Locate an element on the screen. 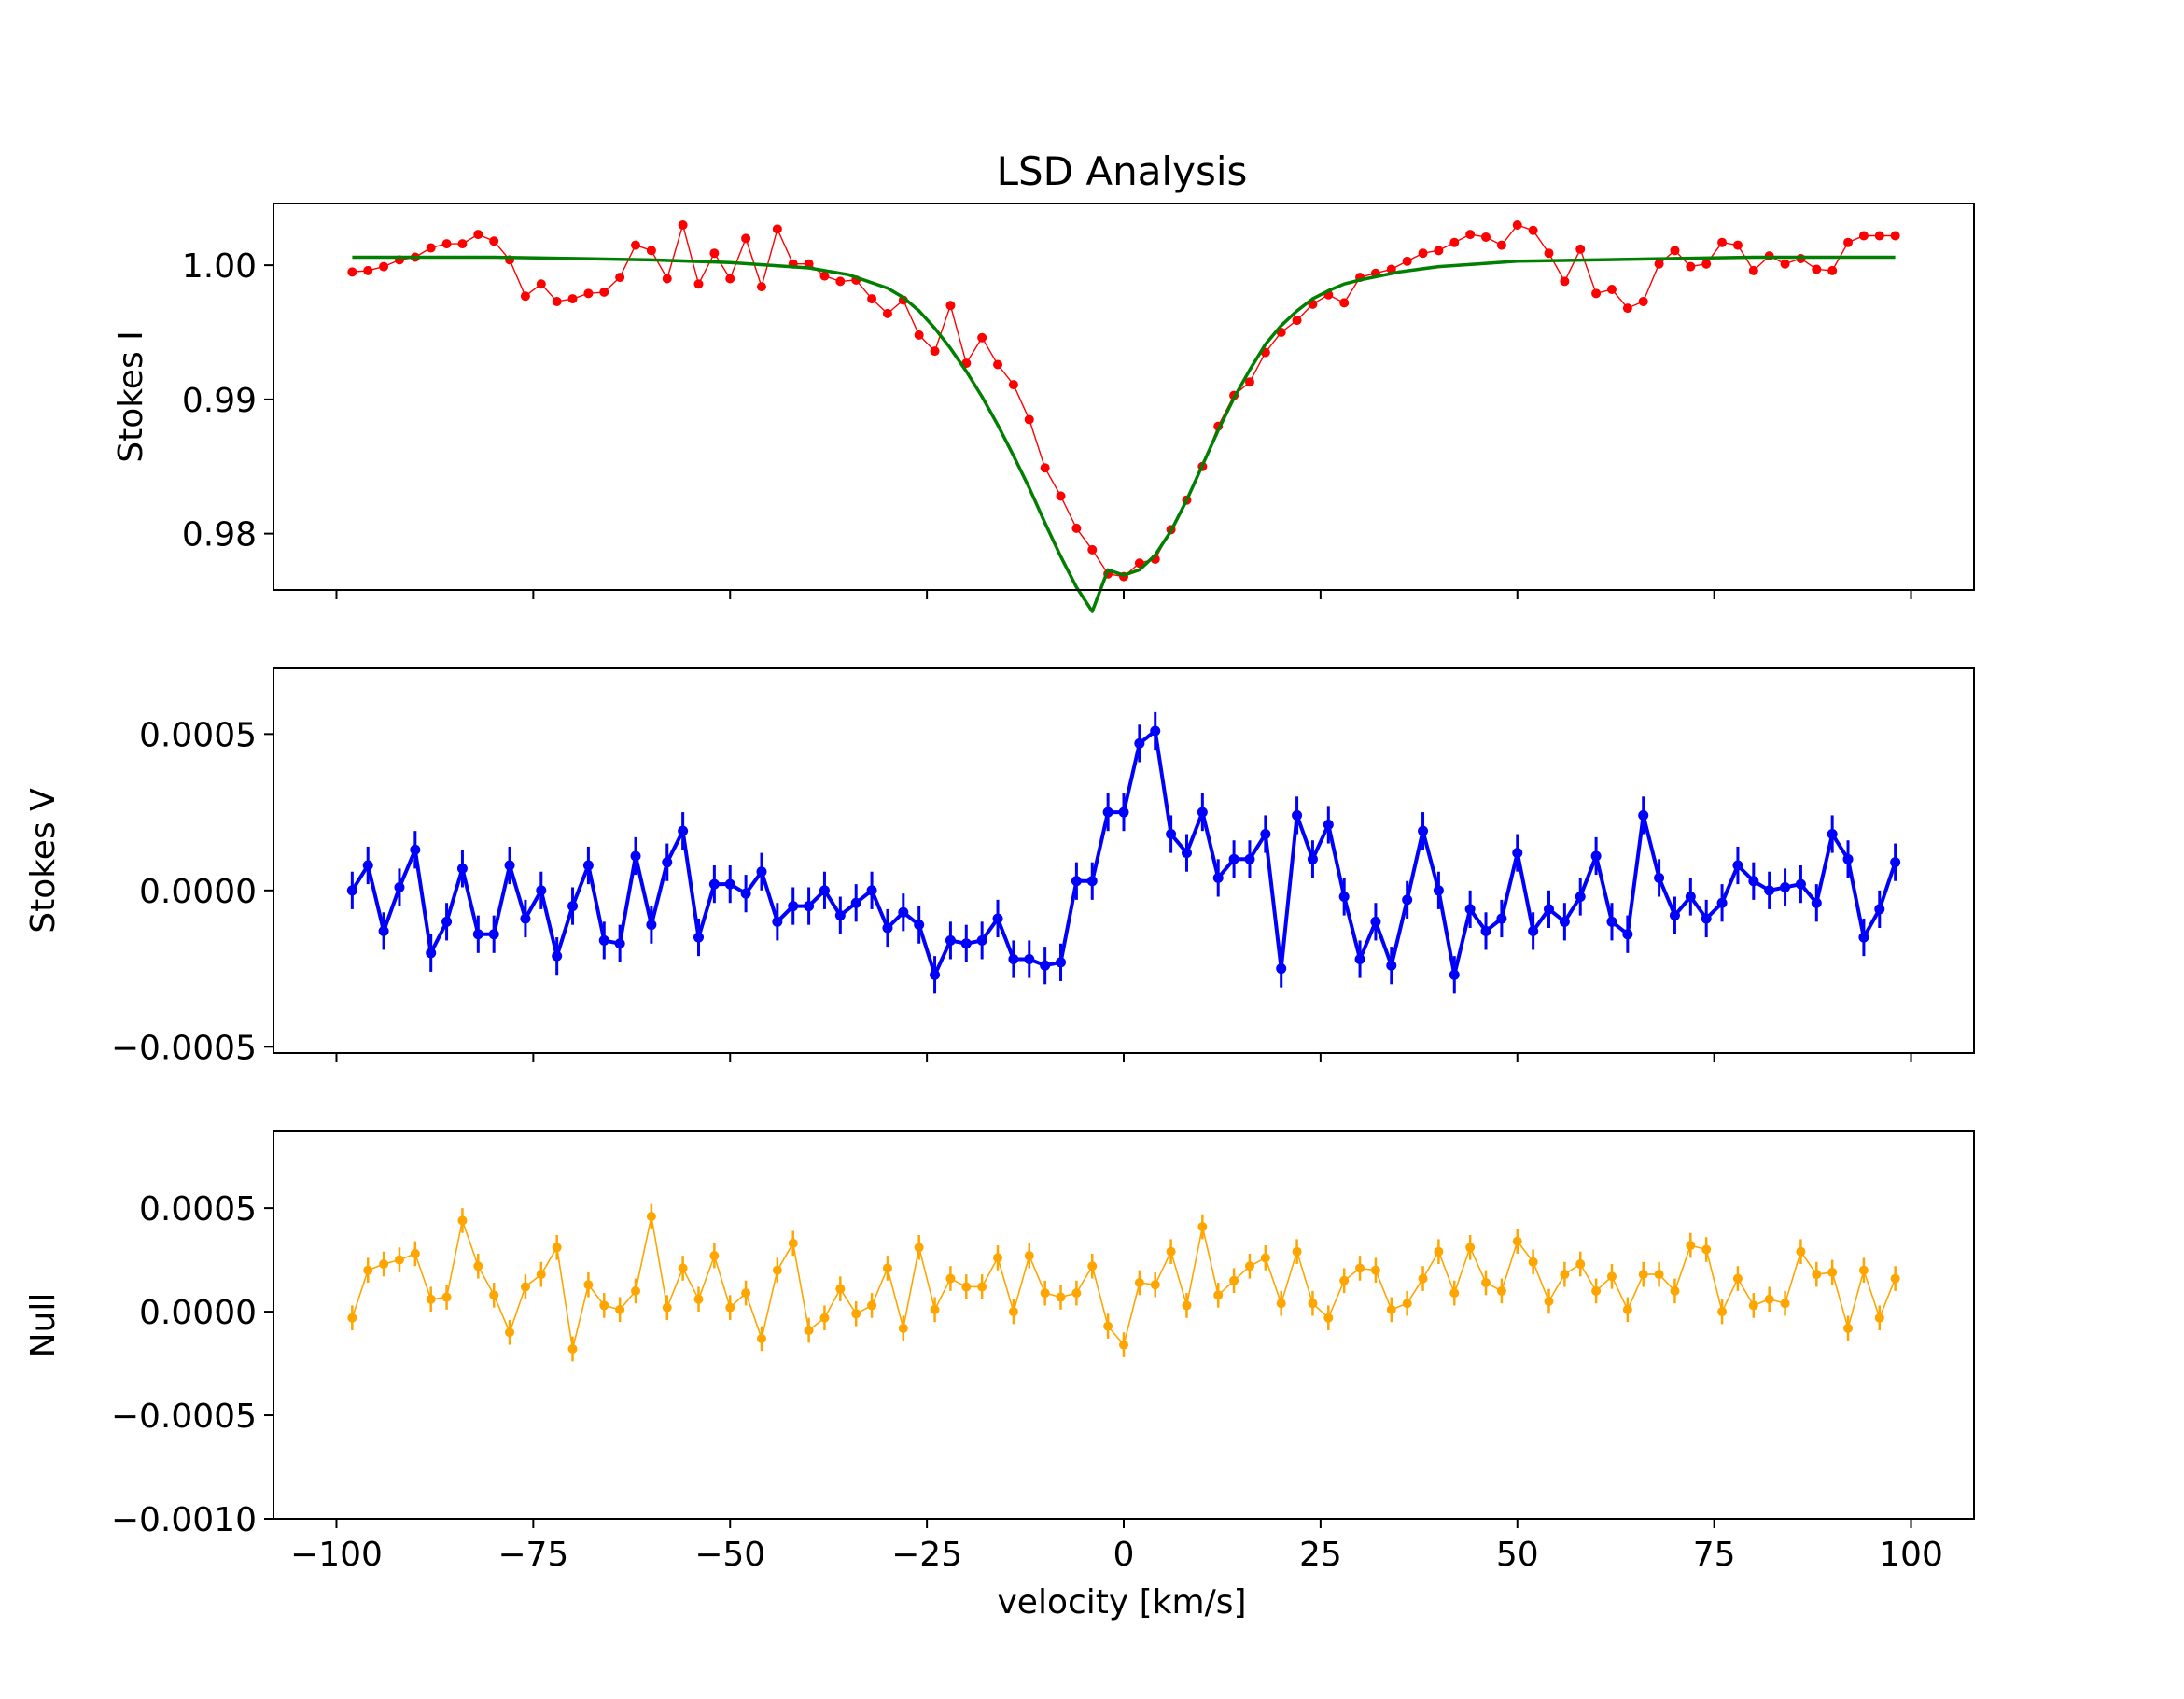 Image resolution: width=2184 pixels, height=1699 pixels. stokes-i-fit-line is located at coordinates (1124, 434).